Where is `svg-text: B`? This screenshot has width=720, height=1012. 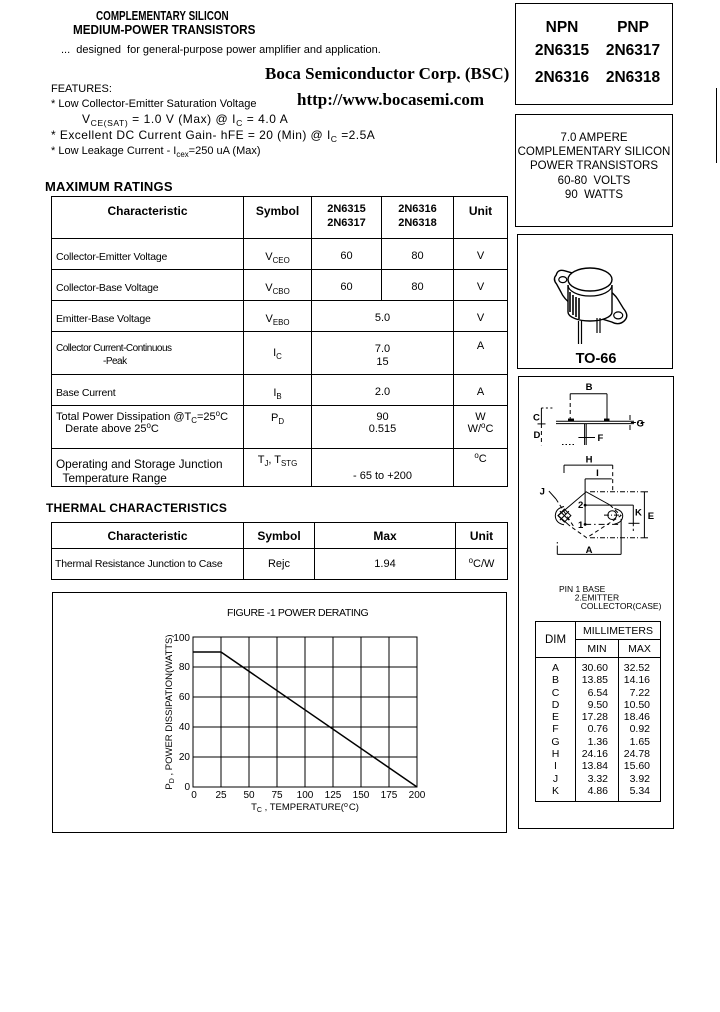 svg-text: B is located at coordinates (589, 387).